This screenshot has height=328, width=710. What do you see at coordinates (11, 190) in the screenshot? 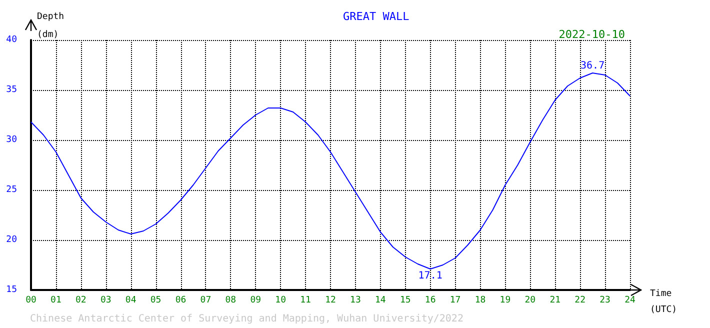
I see `y-tick-label: 25` at bounding box center [11, 190].